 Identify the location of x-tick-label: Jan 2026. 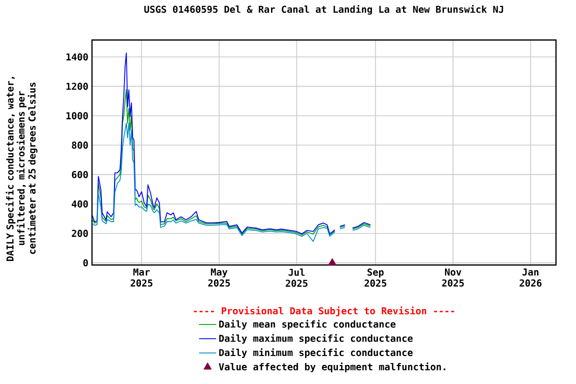
(531, 277).